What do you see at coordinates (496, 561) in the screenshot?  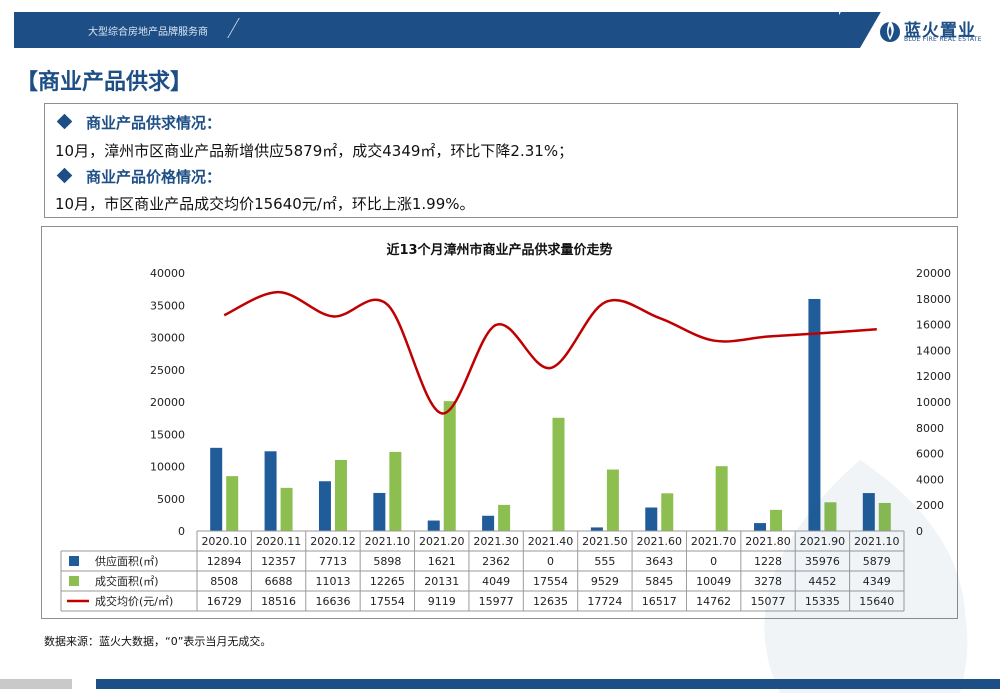 I see `data-table-value: 2362` at bounding box center [496, 561].